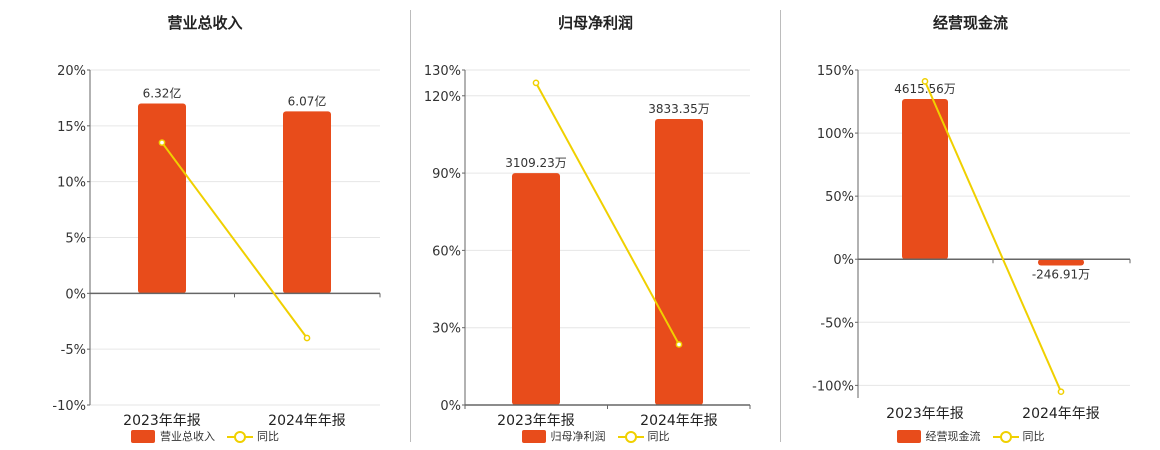 This screenshot has width=1160, height=450. Describe the element at coordinates (205, 23) in the screenshot. I see `chart-title: 营业总收入` at that location.